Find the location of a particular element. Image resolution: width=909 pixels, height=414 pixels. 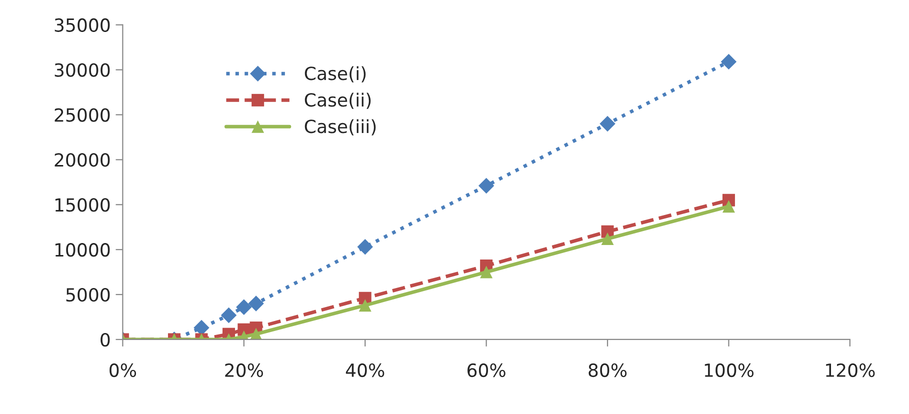

y-tick-label: 10000 is located at coordinates (82, 250).